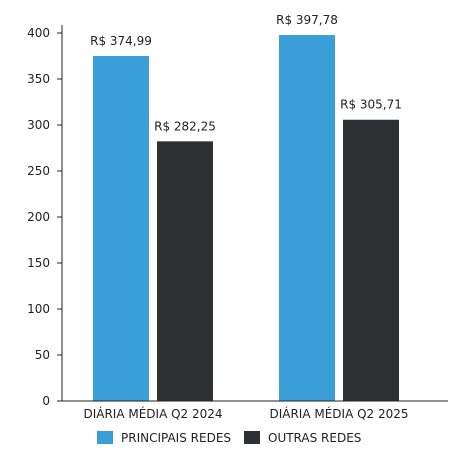 Image resolution: width=461 pixels, height=462 pixels. Describe the element at coordinates (38, 217) in the screenshot. I see `y-tick-label: 200` at that location.